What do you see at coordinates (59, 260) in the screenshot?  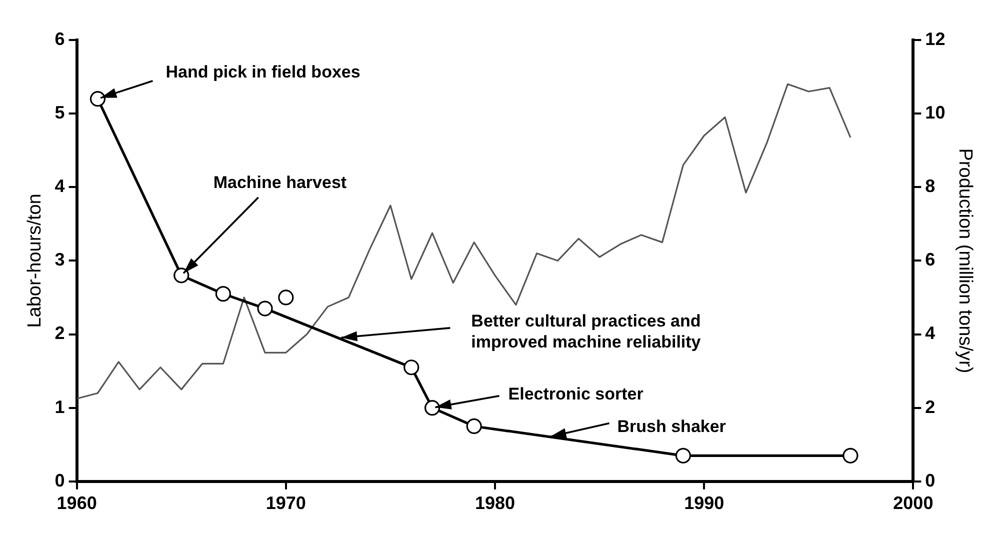 I see `y-tick-label: 3` at bounding box center [59, 260].